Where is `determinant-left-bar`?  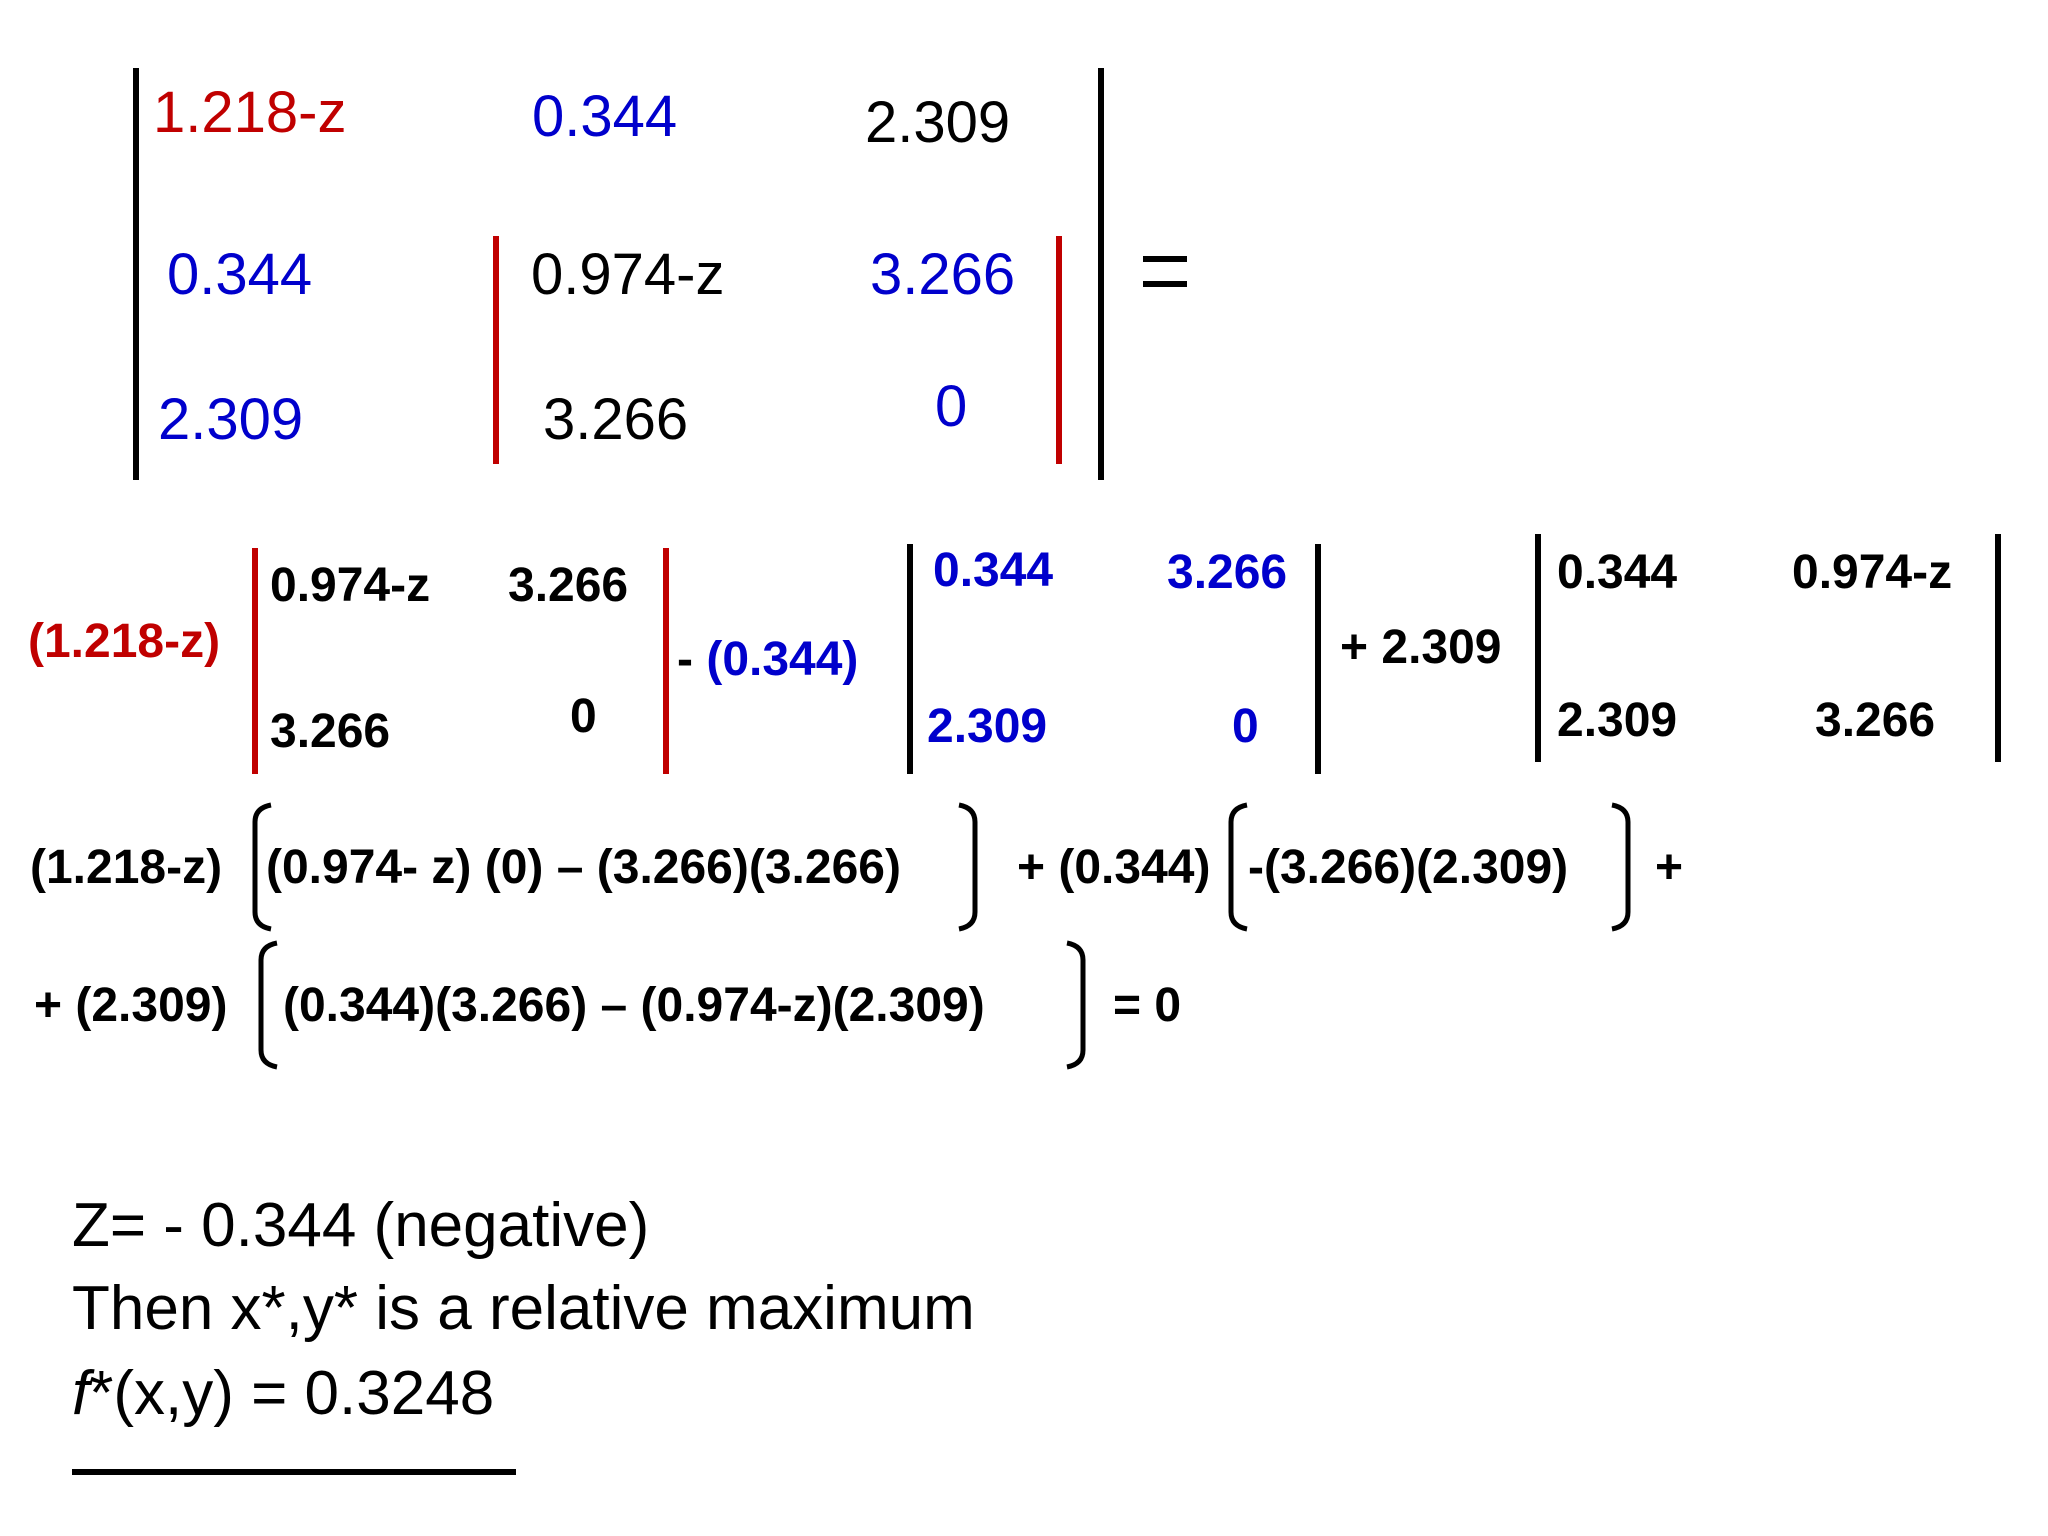
determinant-left-bar is located at coordinates (136, 274).